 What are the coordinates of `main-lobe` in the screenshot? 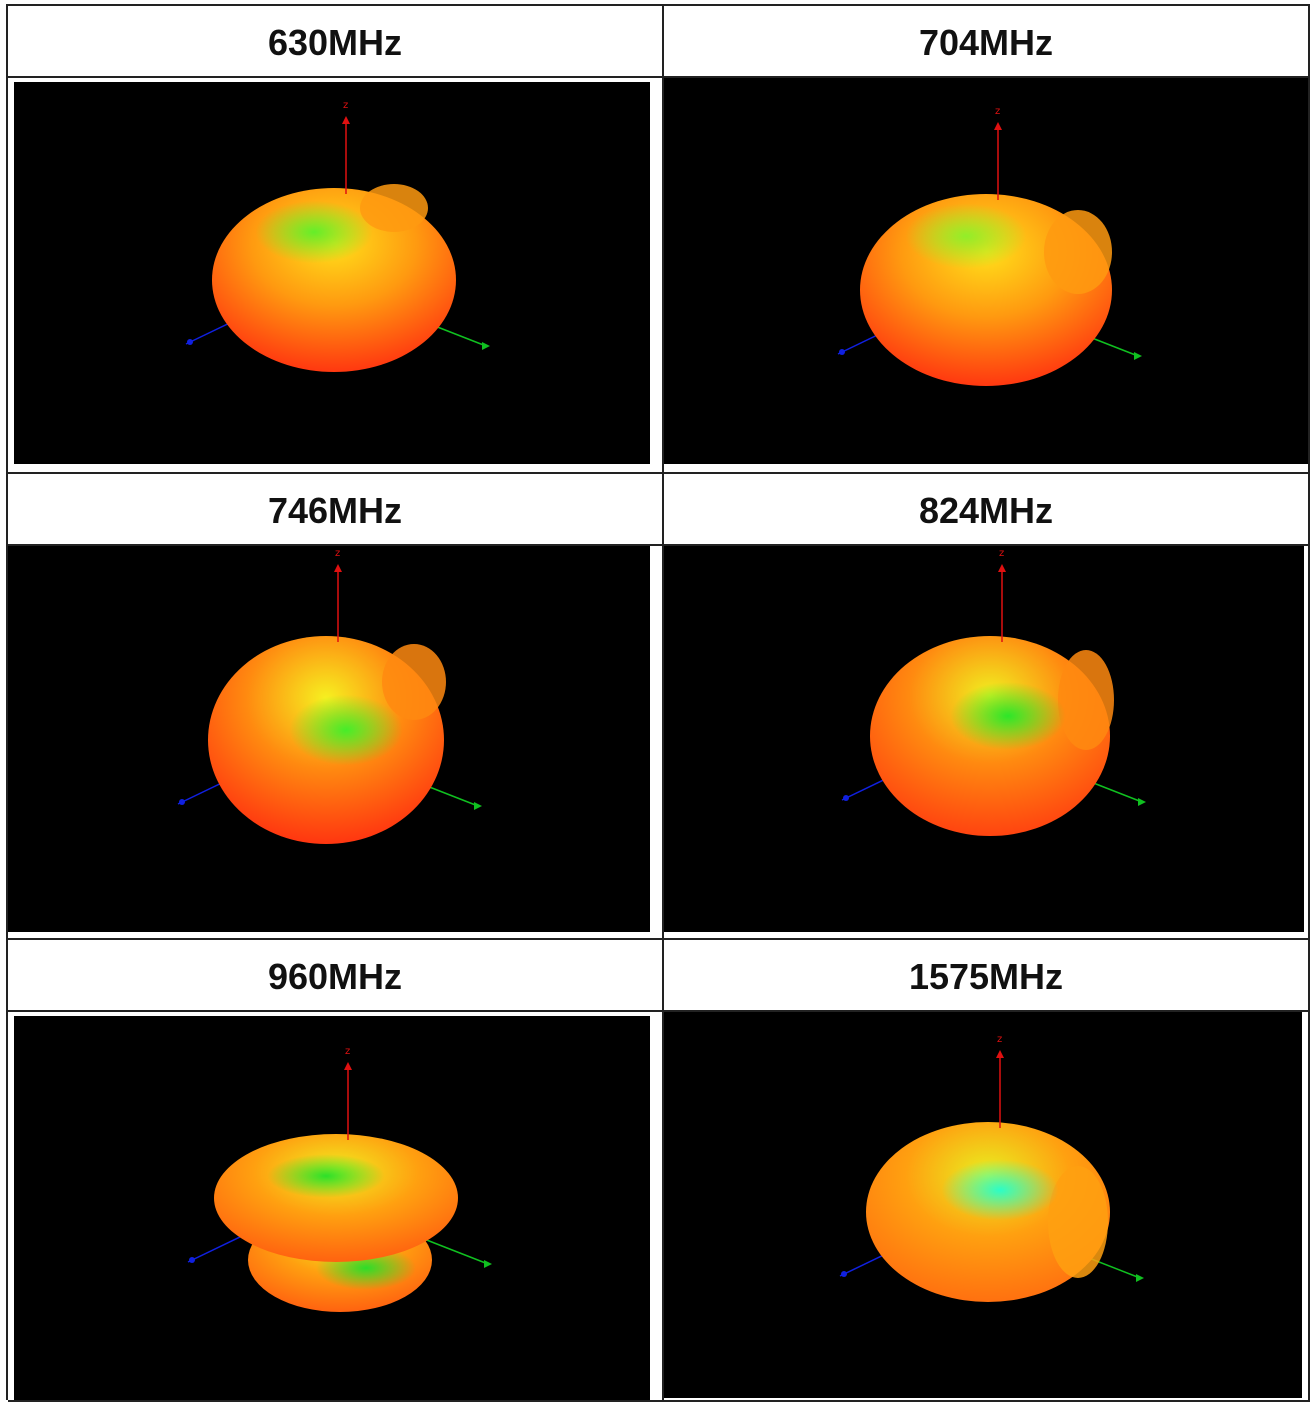 It's located at (336, 1198).